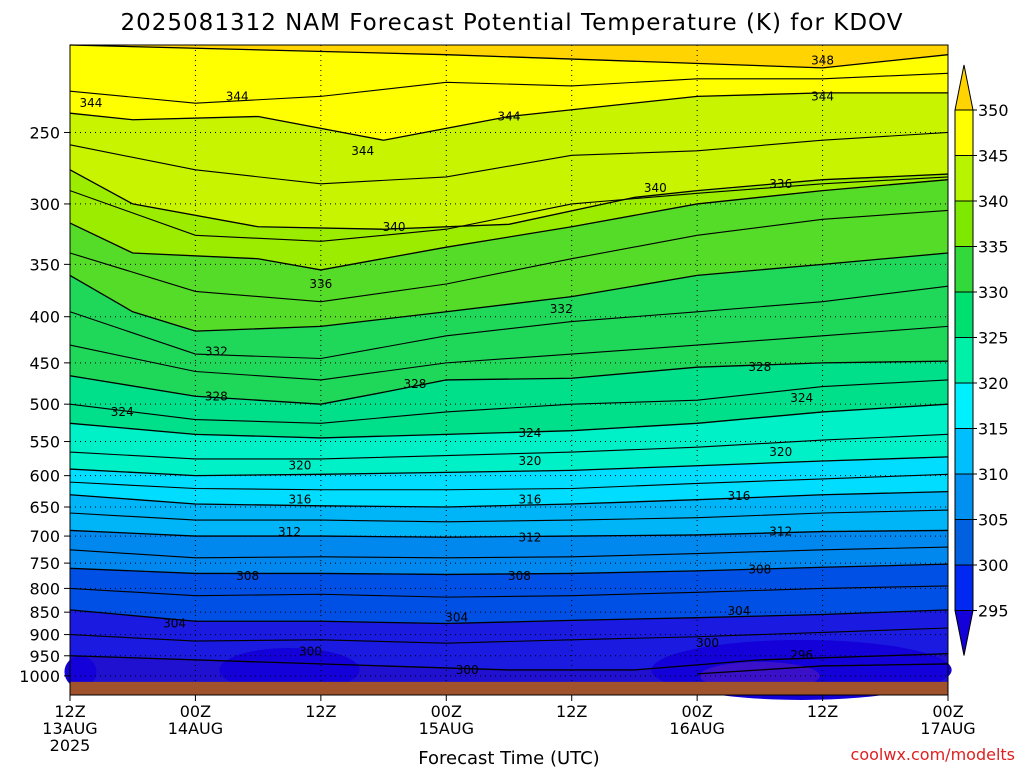 The width and height of the screenshot is (1024, 768). Describe the element at coordinates (993, 520) in the screenshot. I see `colorbar-label: 305` at that location.